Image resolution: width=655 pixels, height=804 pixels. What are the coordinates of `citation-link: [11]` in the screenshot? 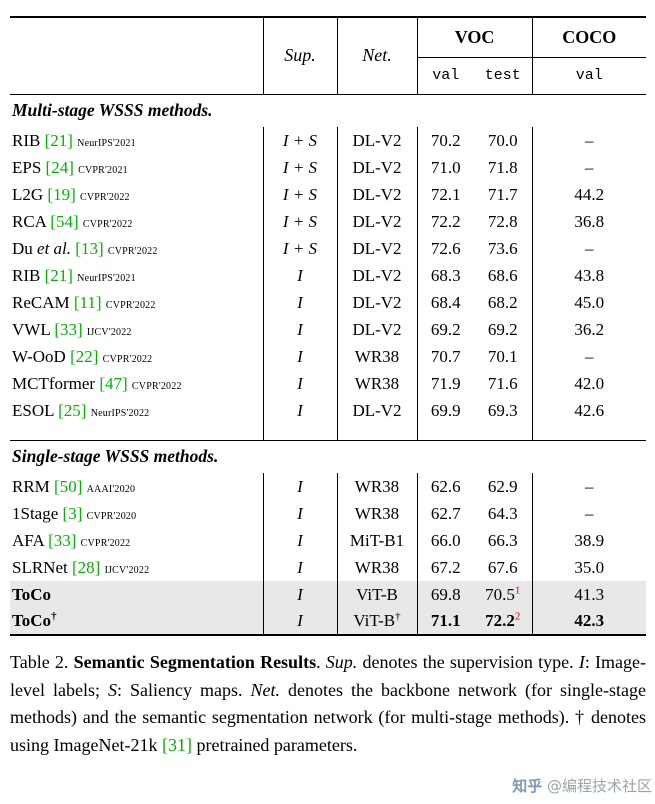 It's located at (87, 302).